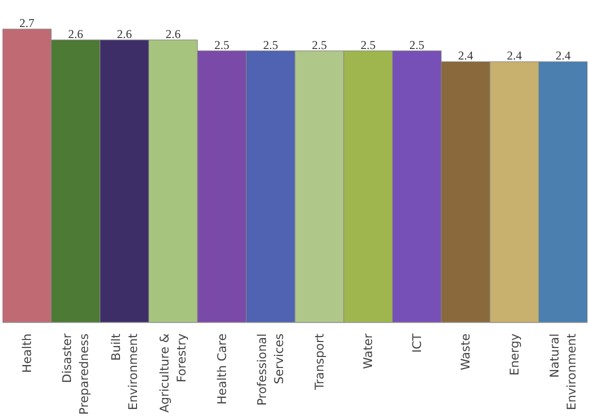  What do you see at coordinates (76, 374) in the screenshot?
I see `x-tick-label: Disaster Preparedness` at bounding box center [76, 374].